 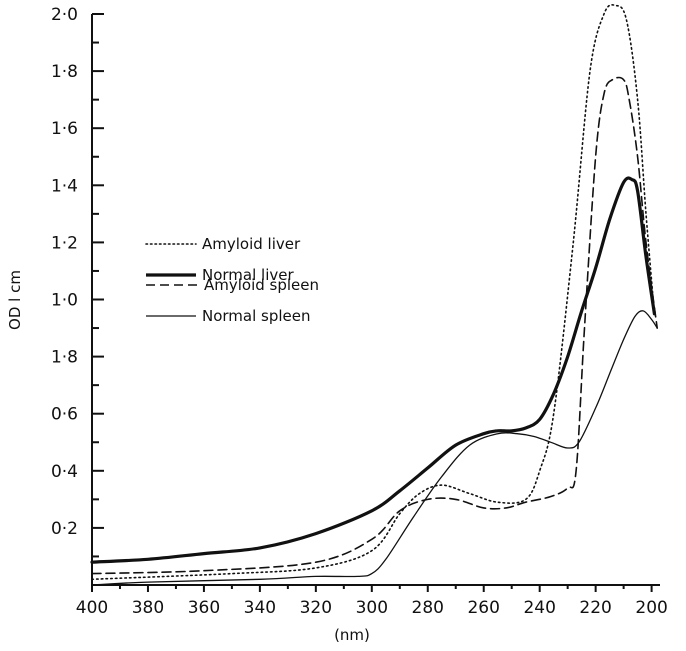 I want to click on y-tick-label: 0·4, so click(x=64, y=472).